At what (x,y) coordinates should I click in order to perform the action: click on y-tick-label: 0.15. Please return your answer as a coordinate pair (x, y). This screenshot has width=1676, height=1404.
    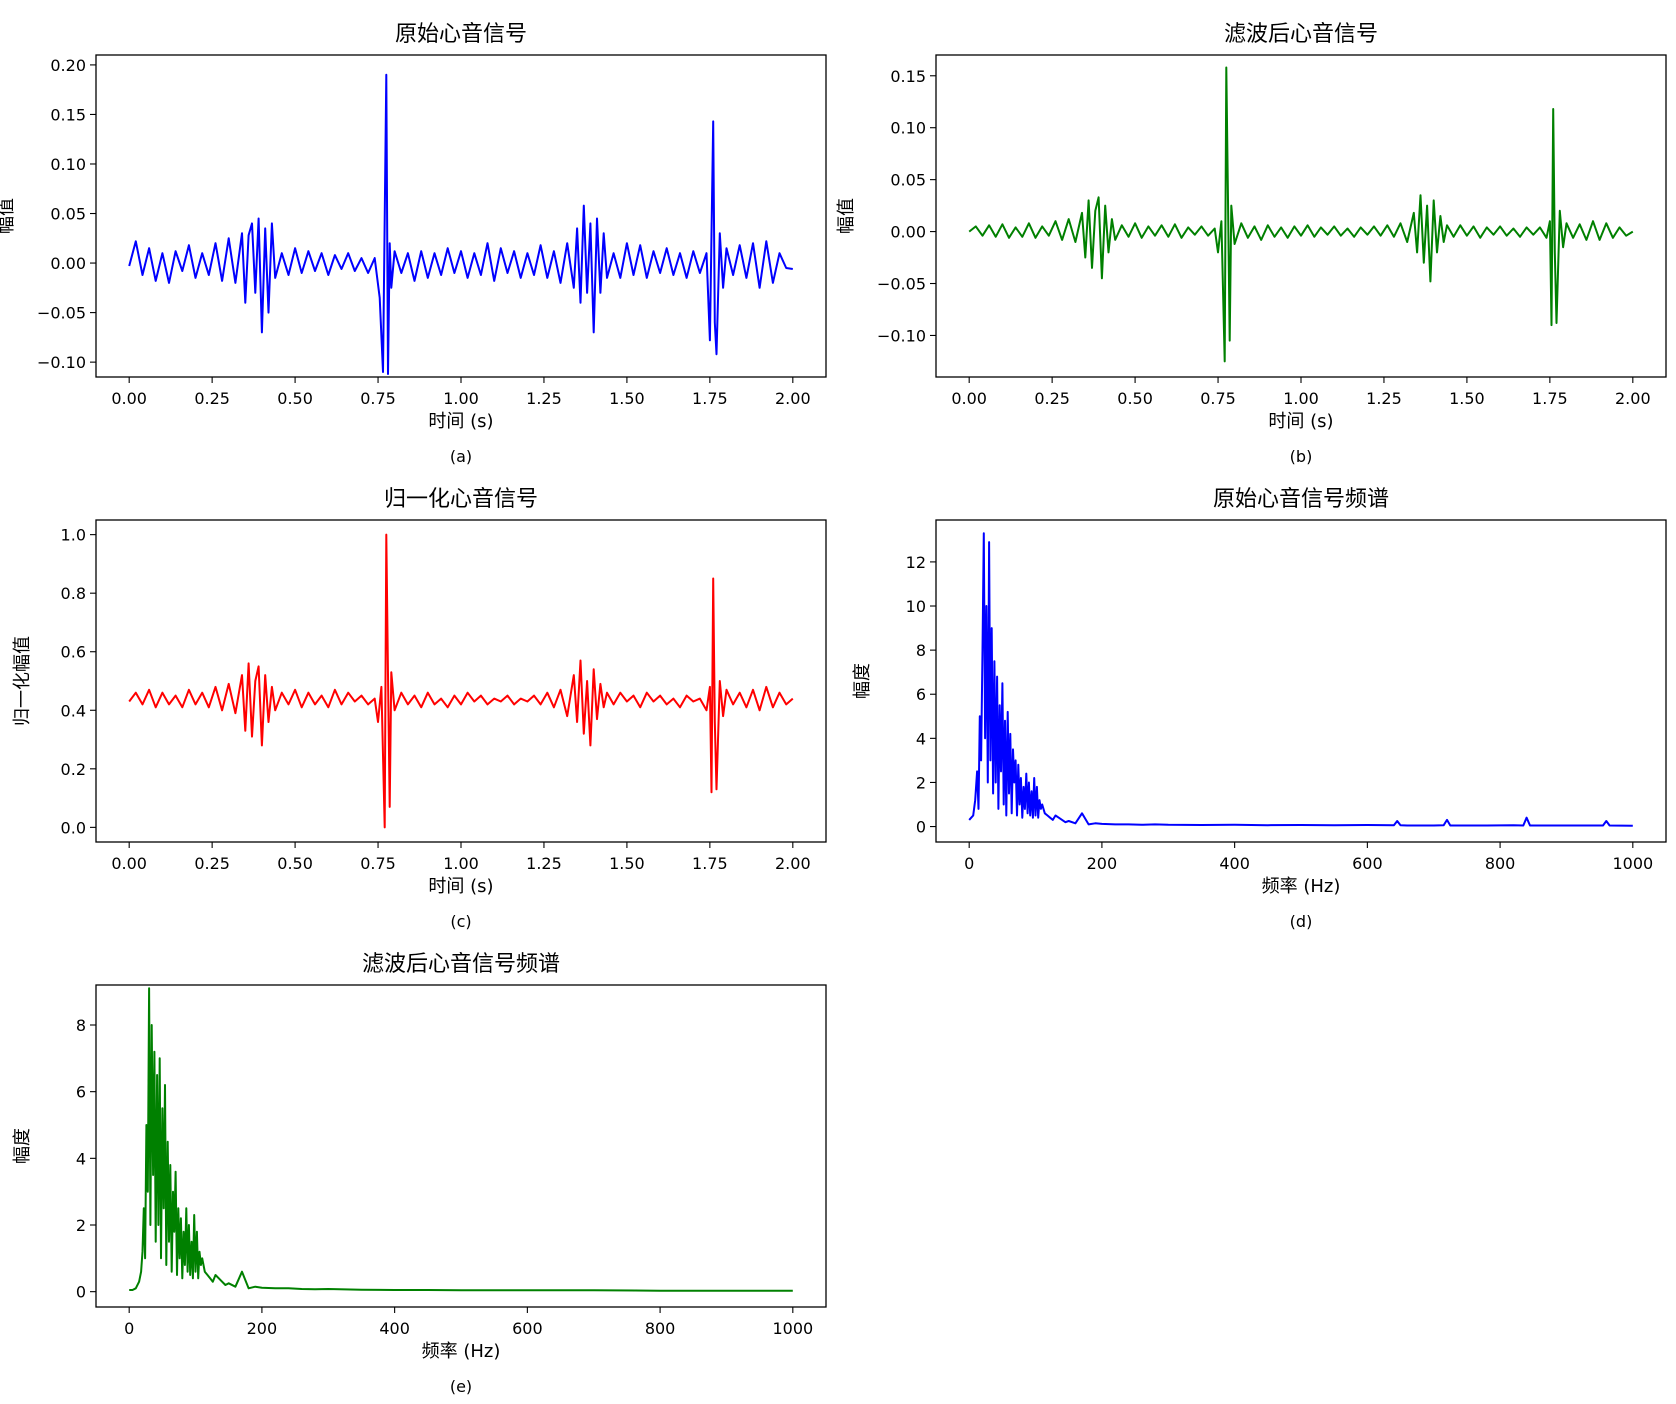
    Looking at the image, I should click on (68, 114).